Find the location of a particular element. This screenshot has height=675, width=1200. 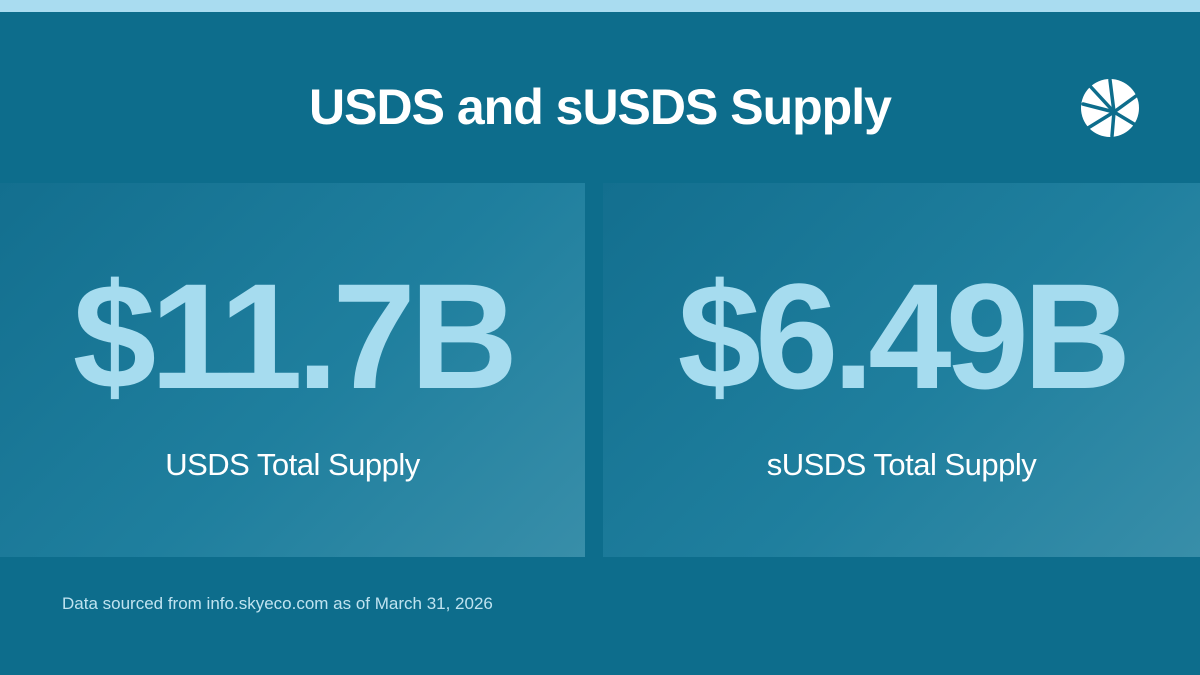

stat-label: sUSDS Total Supply is located at coordinates (901, 464).